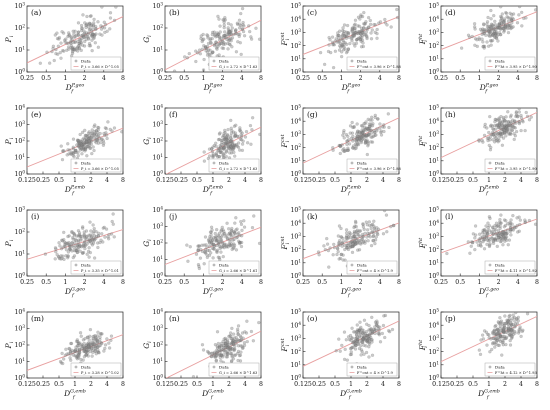 The width and height of the screenshot is (550, 410). I want to click on panel-title: (m), so click(37, 318).